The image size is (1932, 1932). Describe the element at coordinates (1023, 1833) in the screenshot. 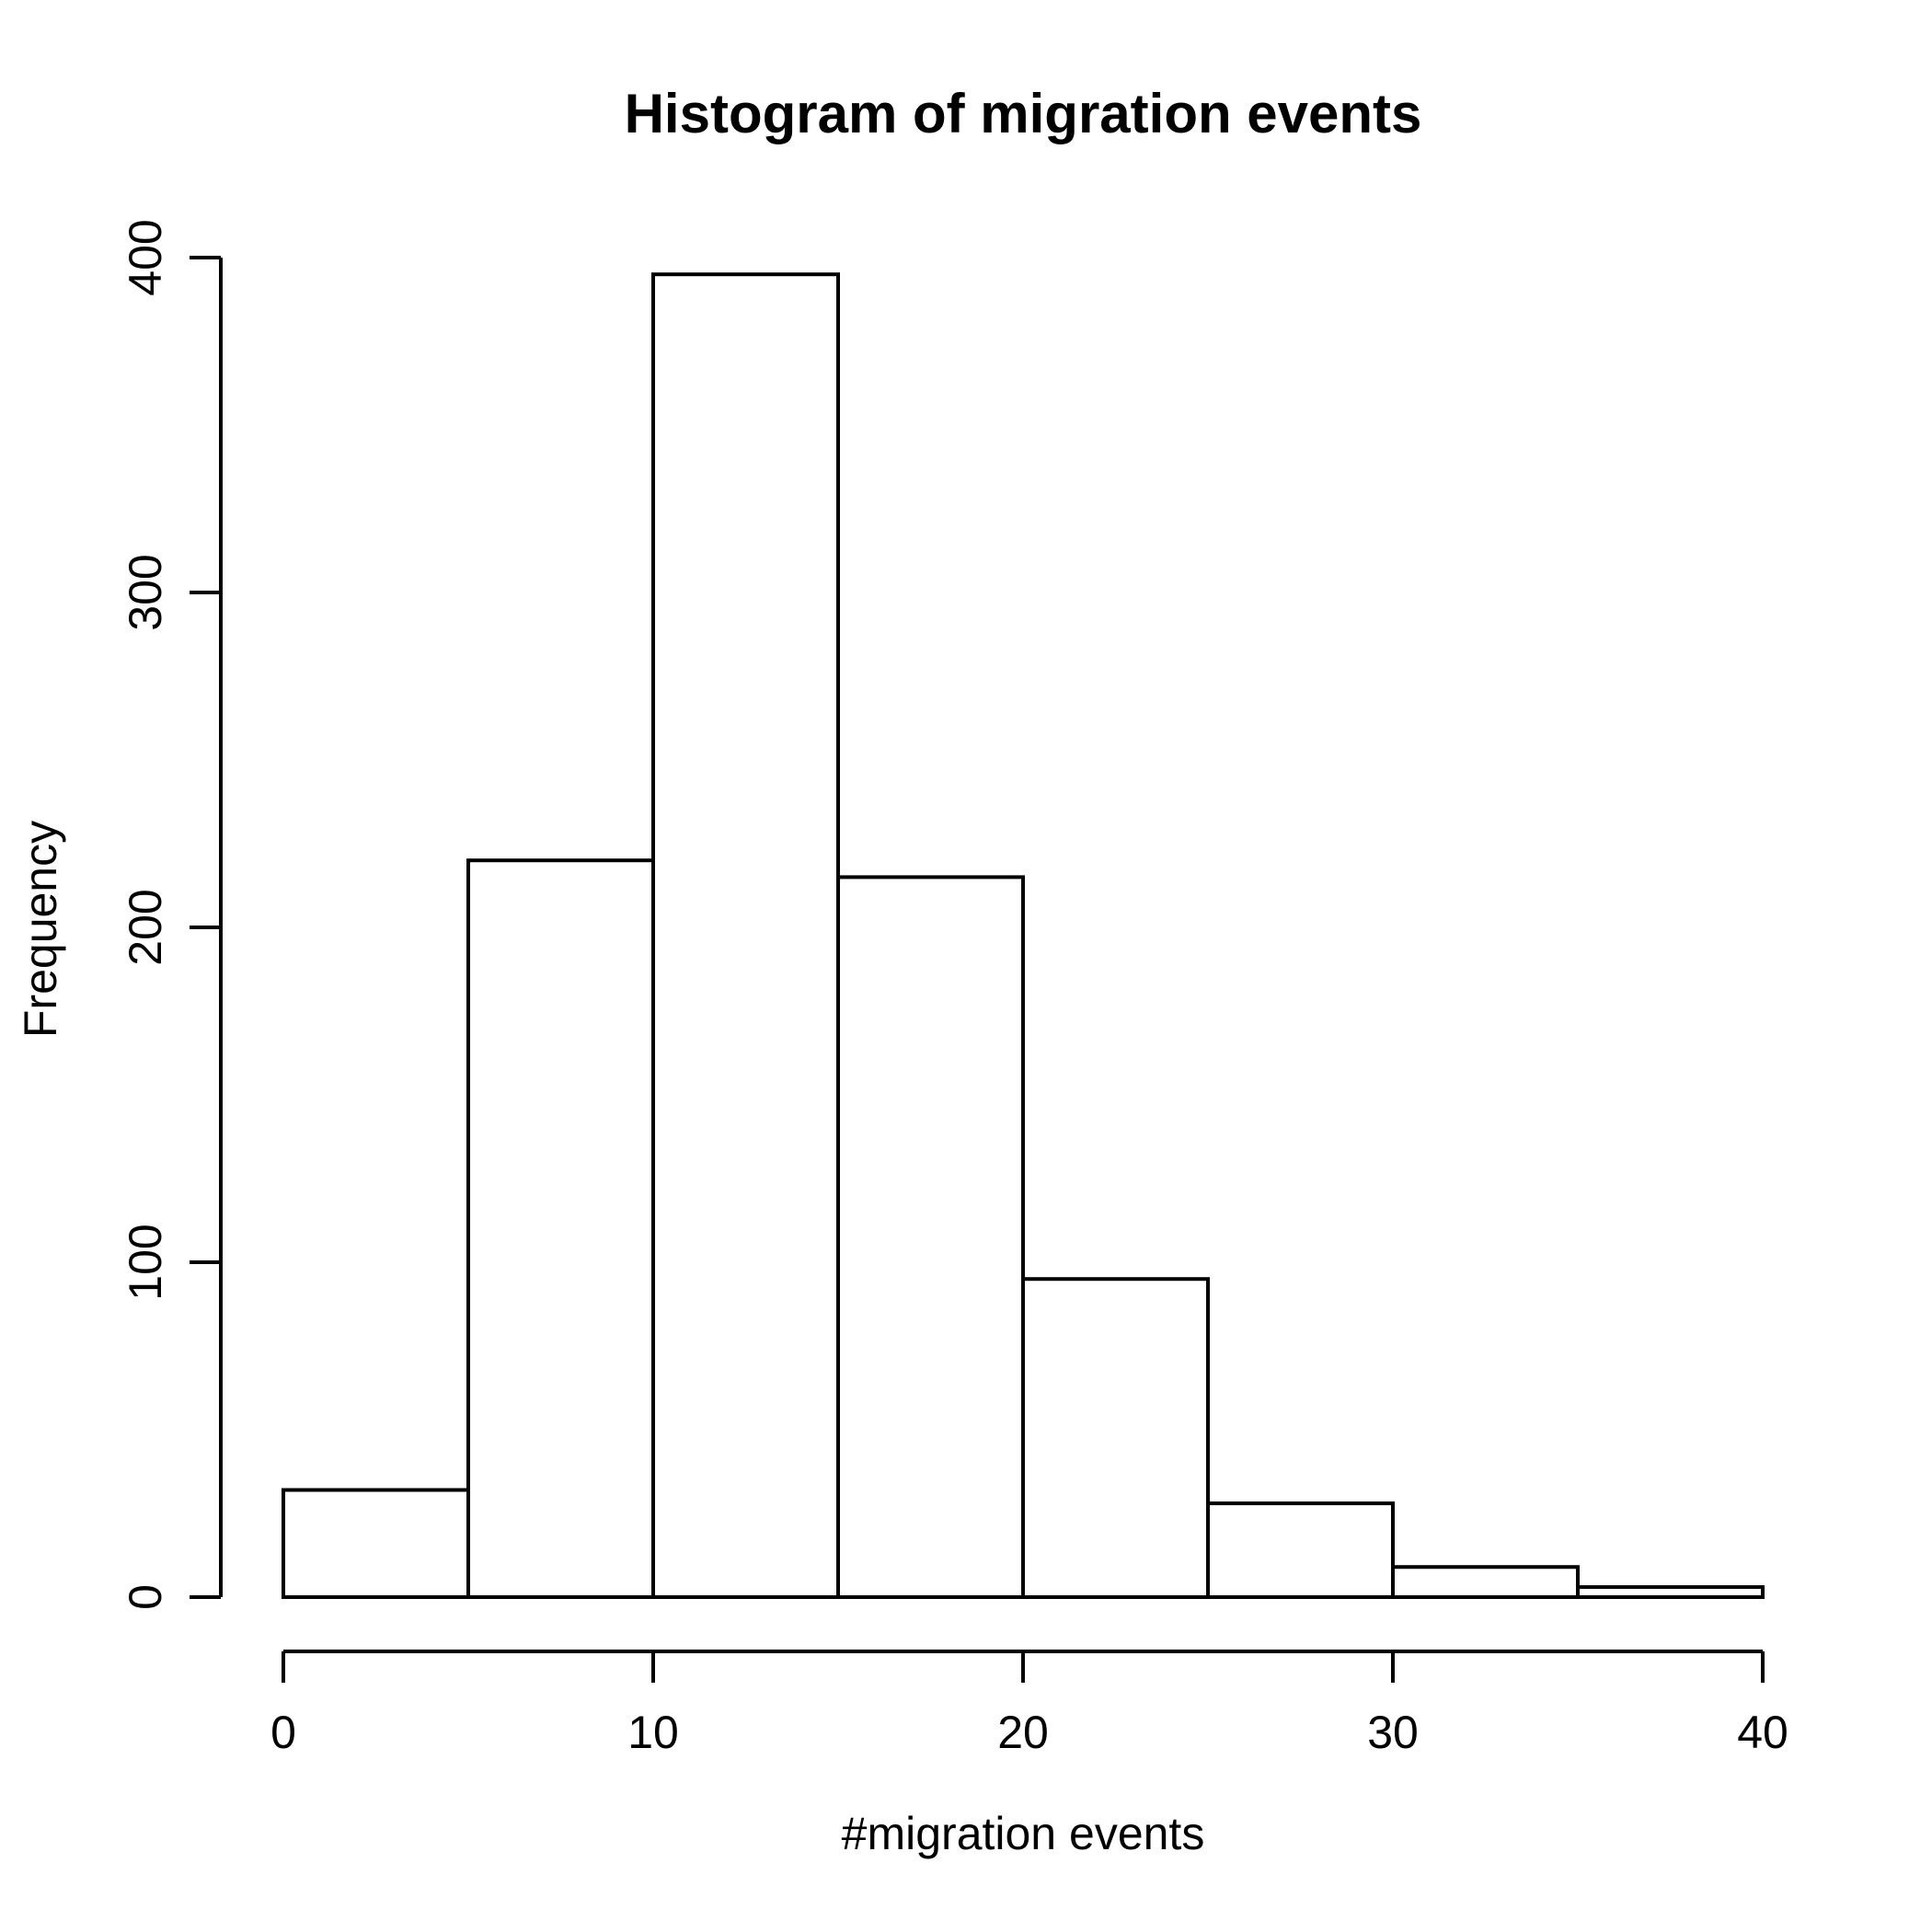

I see `x-axis-label: #migration events` at that location.